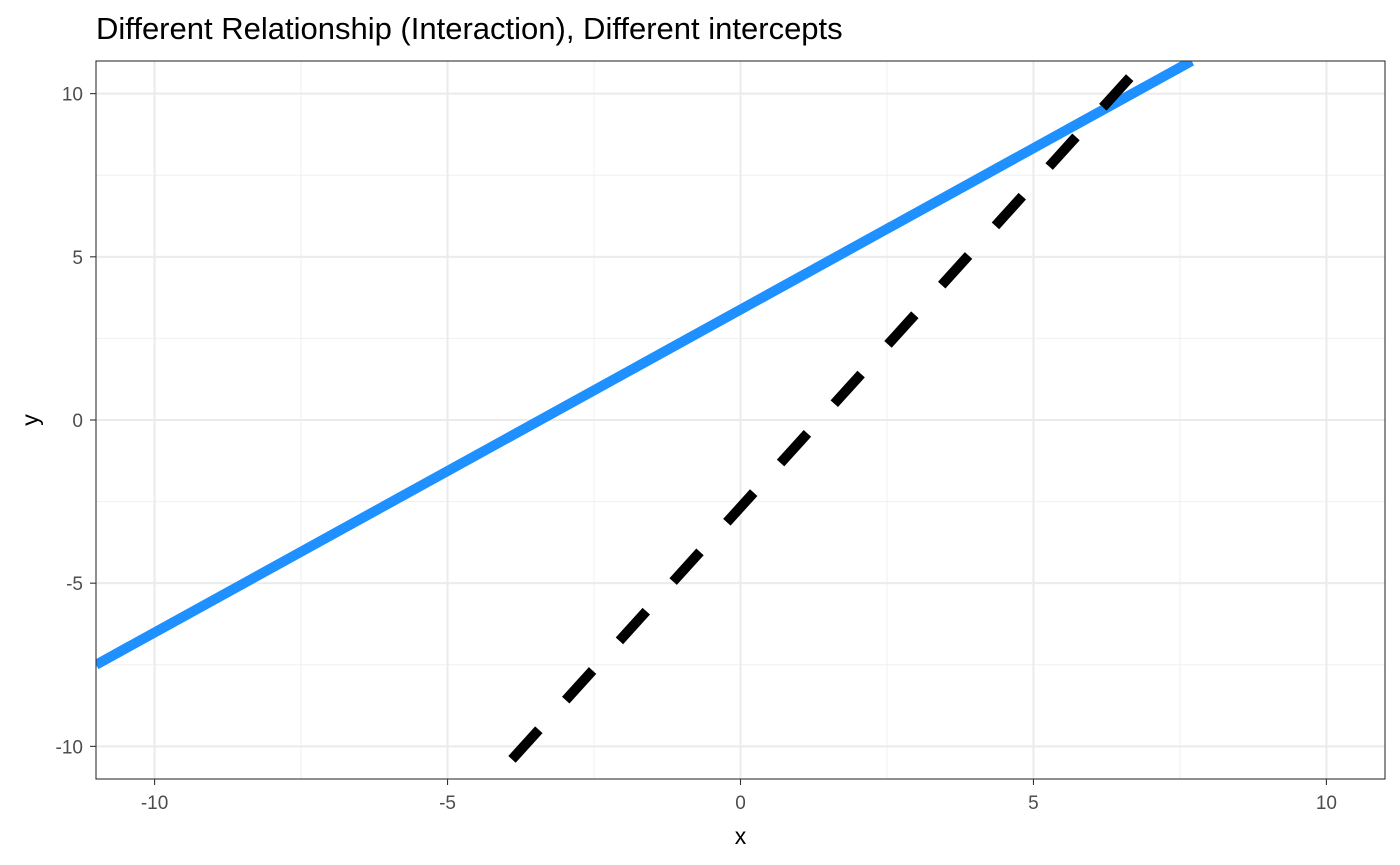  What do you see at coordinates (154, 803) in the screenshot?
I see `x-tick-label: -10` at bounding box center [154, 803].